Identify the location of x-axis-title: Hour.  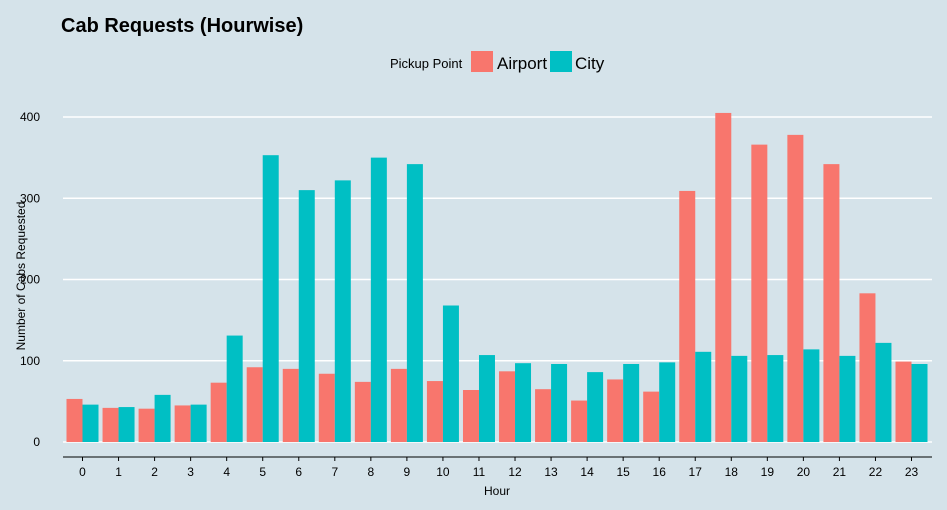
(497, 491).